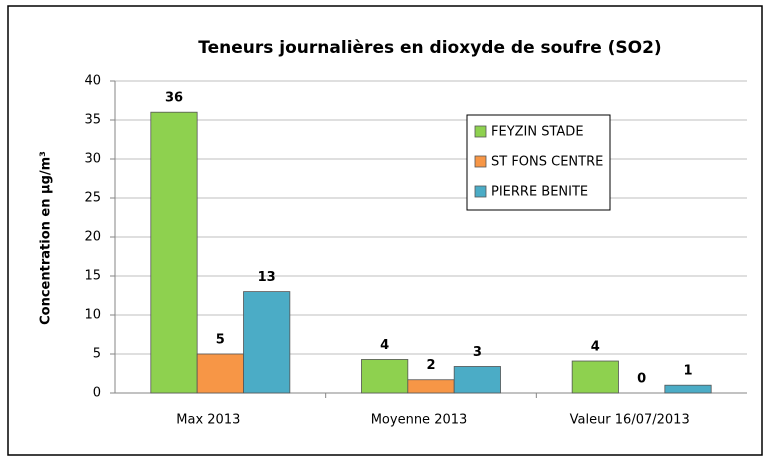 This screenshot has width=771, height=464. Describe the element at coordinates (267, 277) in the screenshot. I see `value-label: 13` at that location.